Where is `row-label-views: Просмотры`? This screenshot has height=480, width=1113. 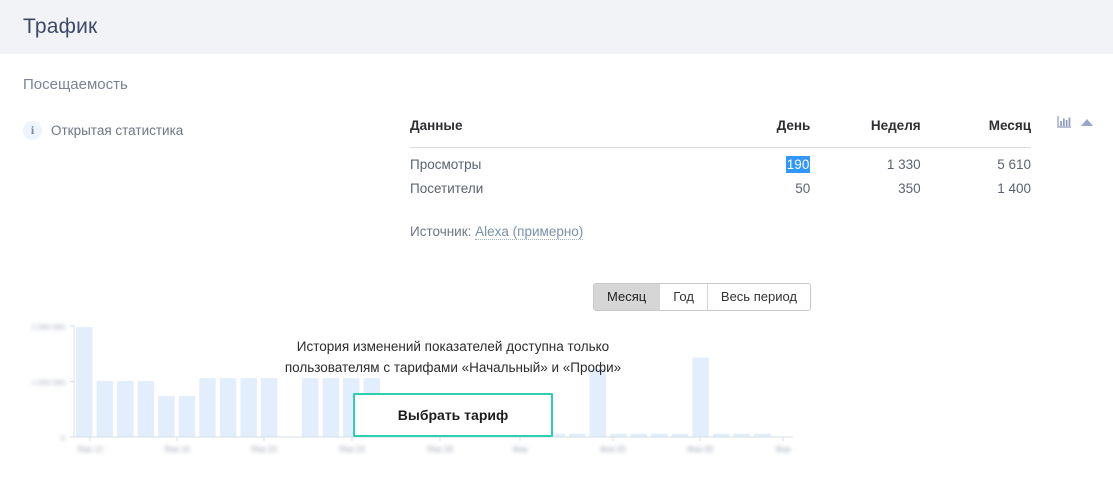 row-label-views: Просмотры is located at coordinates (446, 164).